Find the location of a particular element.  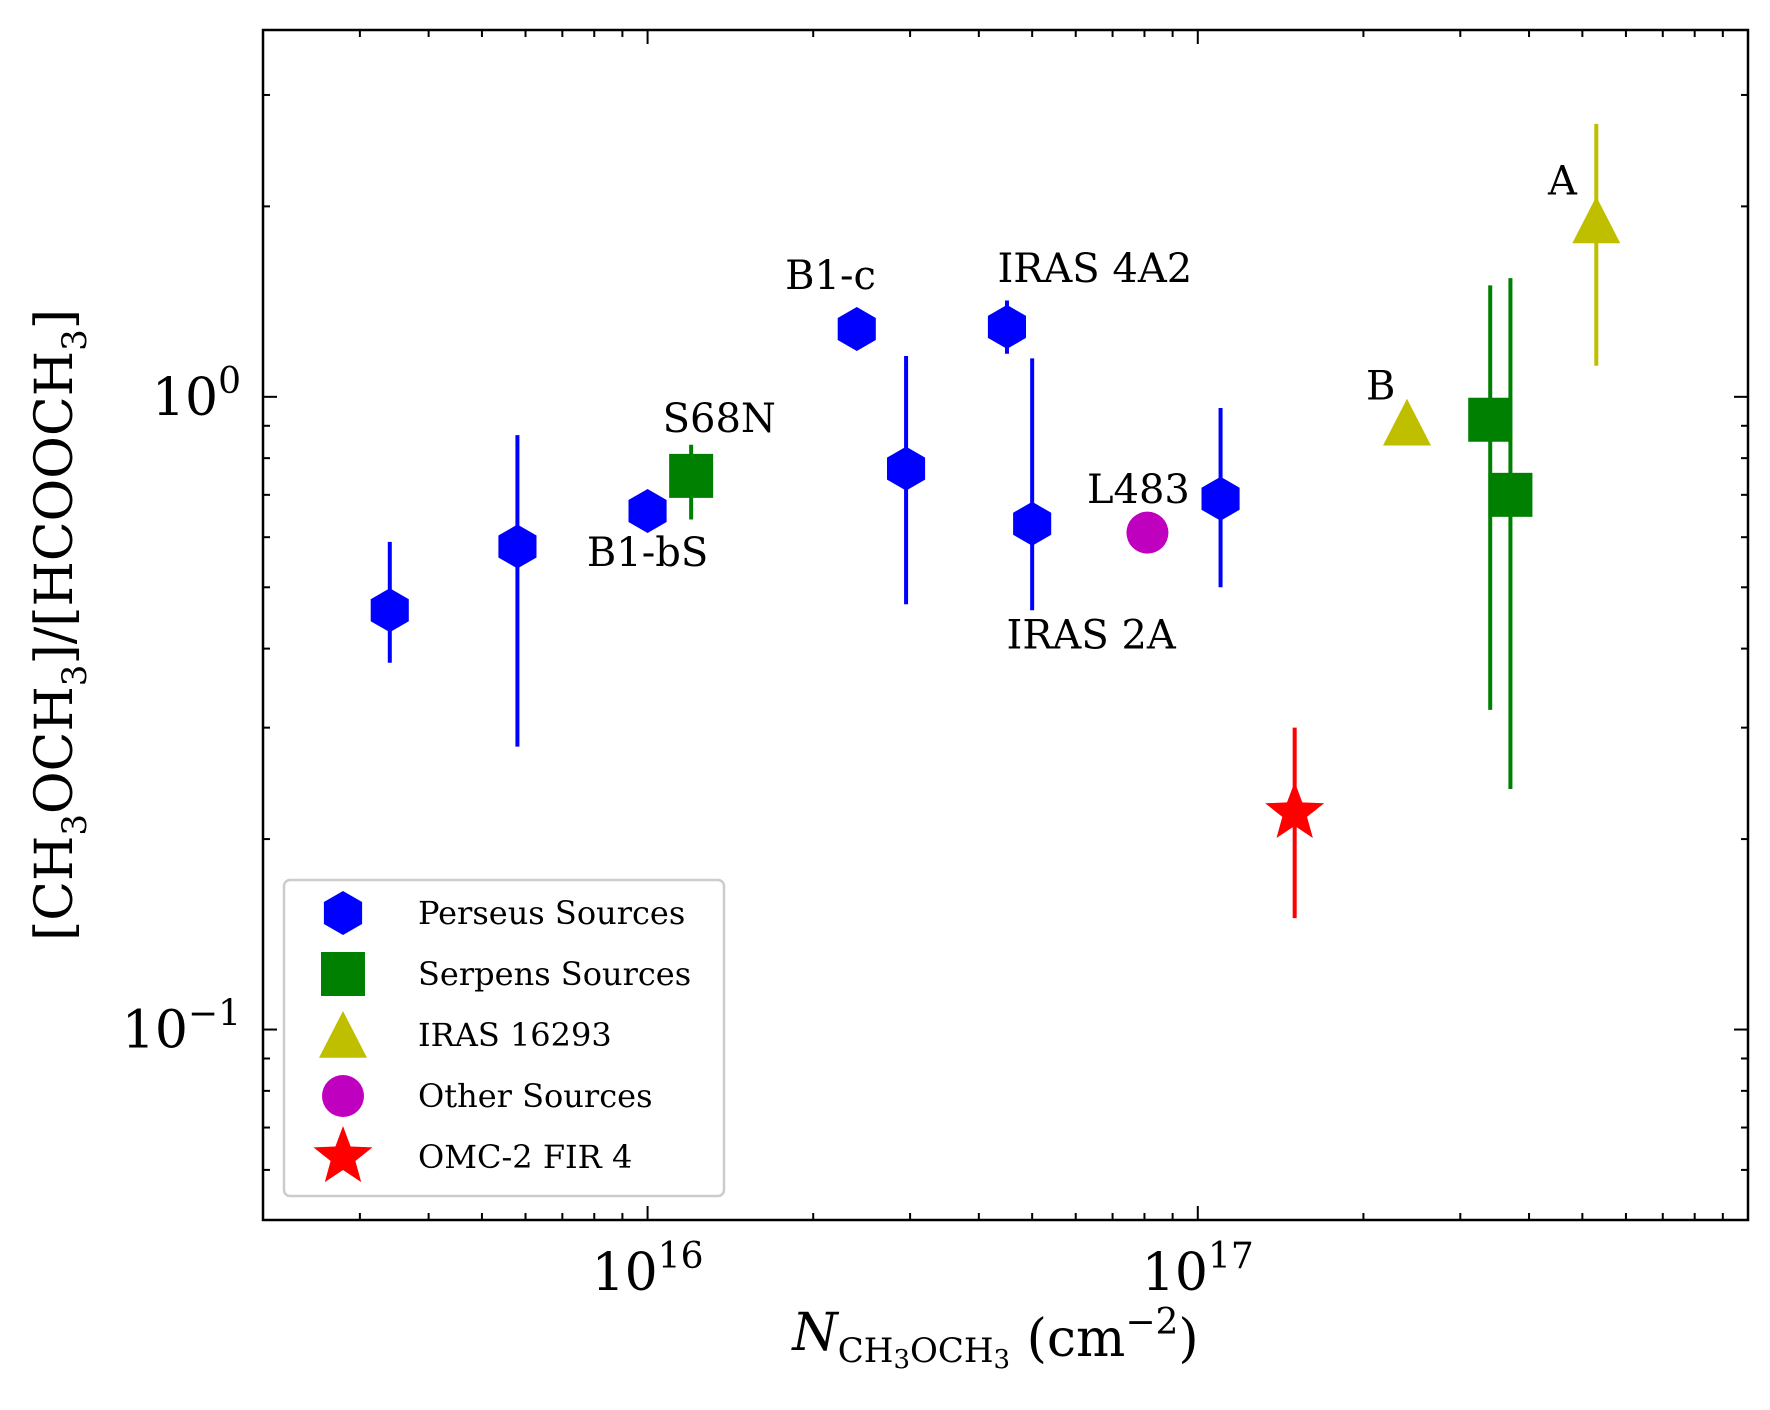

legend-omc-2-fir-4-marker is located at coordinates (343, 1154).